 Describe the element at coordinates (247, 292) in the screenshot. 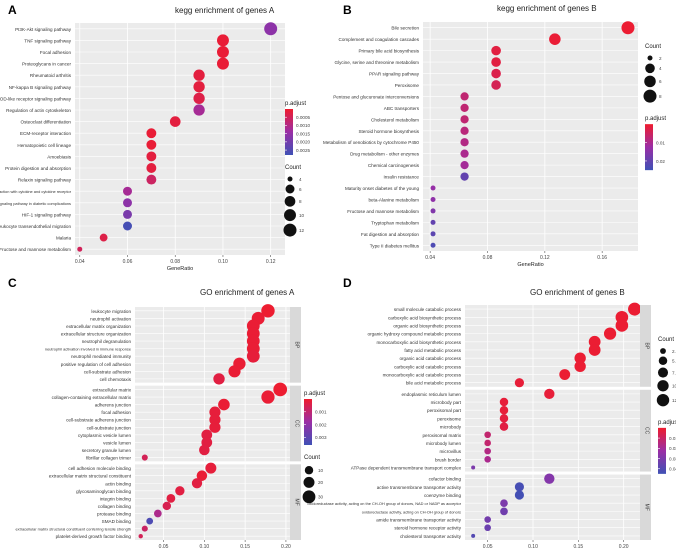

I see `chart-title: GO enrichment of genes A` at that location.